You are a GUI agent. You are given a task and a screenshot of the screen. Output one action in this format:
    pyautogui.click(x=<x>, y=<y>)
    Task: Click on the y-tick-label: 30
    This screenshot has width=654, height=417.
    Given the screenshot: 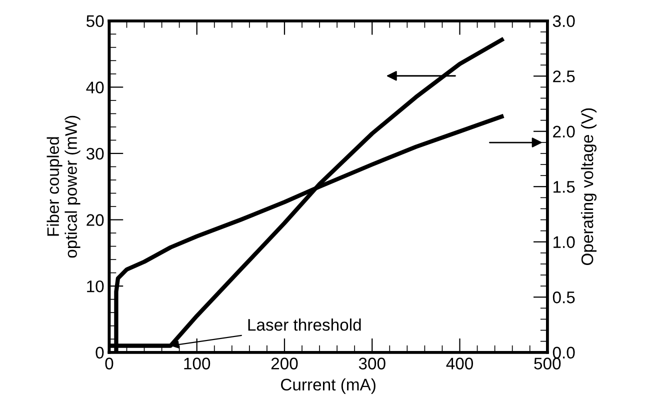 What is the action you would take?
    pyautogui.click(x=95, y=154)
    